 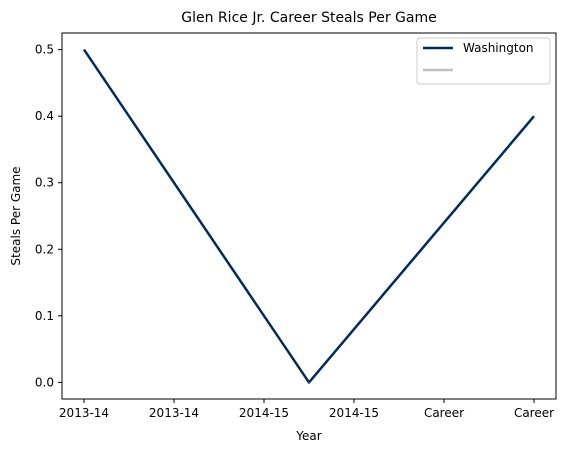 What do you see at coordinates (44, 382) in the screenshot?
I see `y-tick-label: 0.0` at bounding box center [44, 382].